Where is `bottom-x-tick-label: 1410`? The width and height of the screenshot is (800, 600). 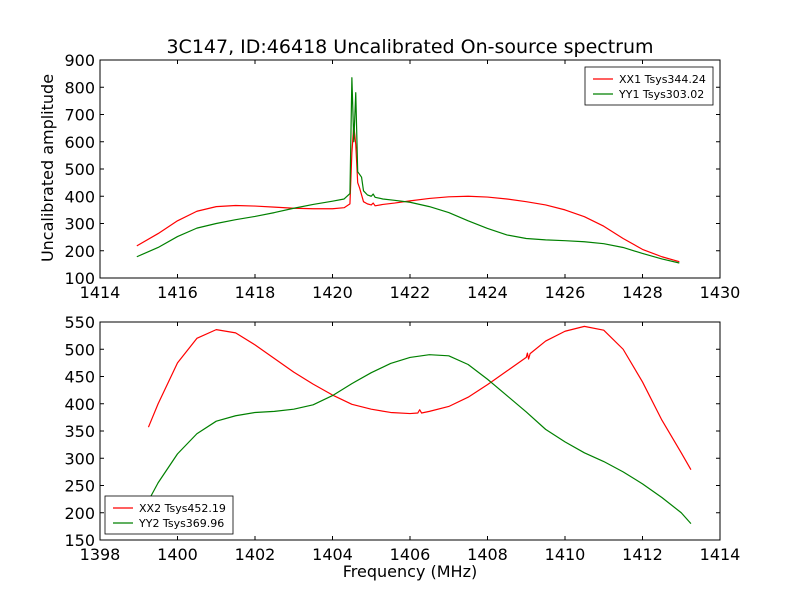 bottom-x-tick-label: 1410 is located at coordinates (565, 554).